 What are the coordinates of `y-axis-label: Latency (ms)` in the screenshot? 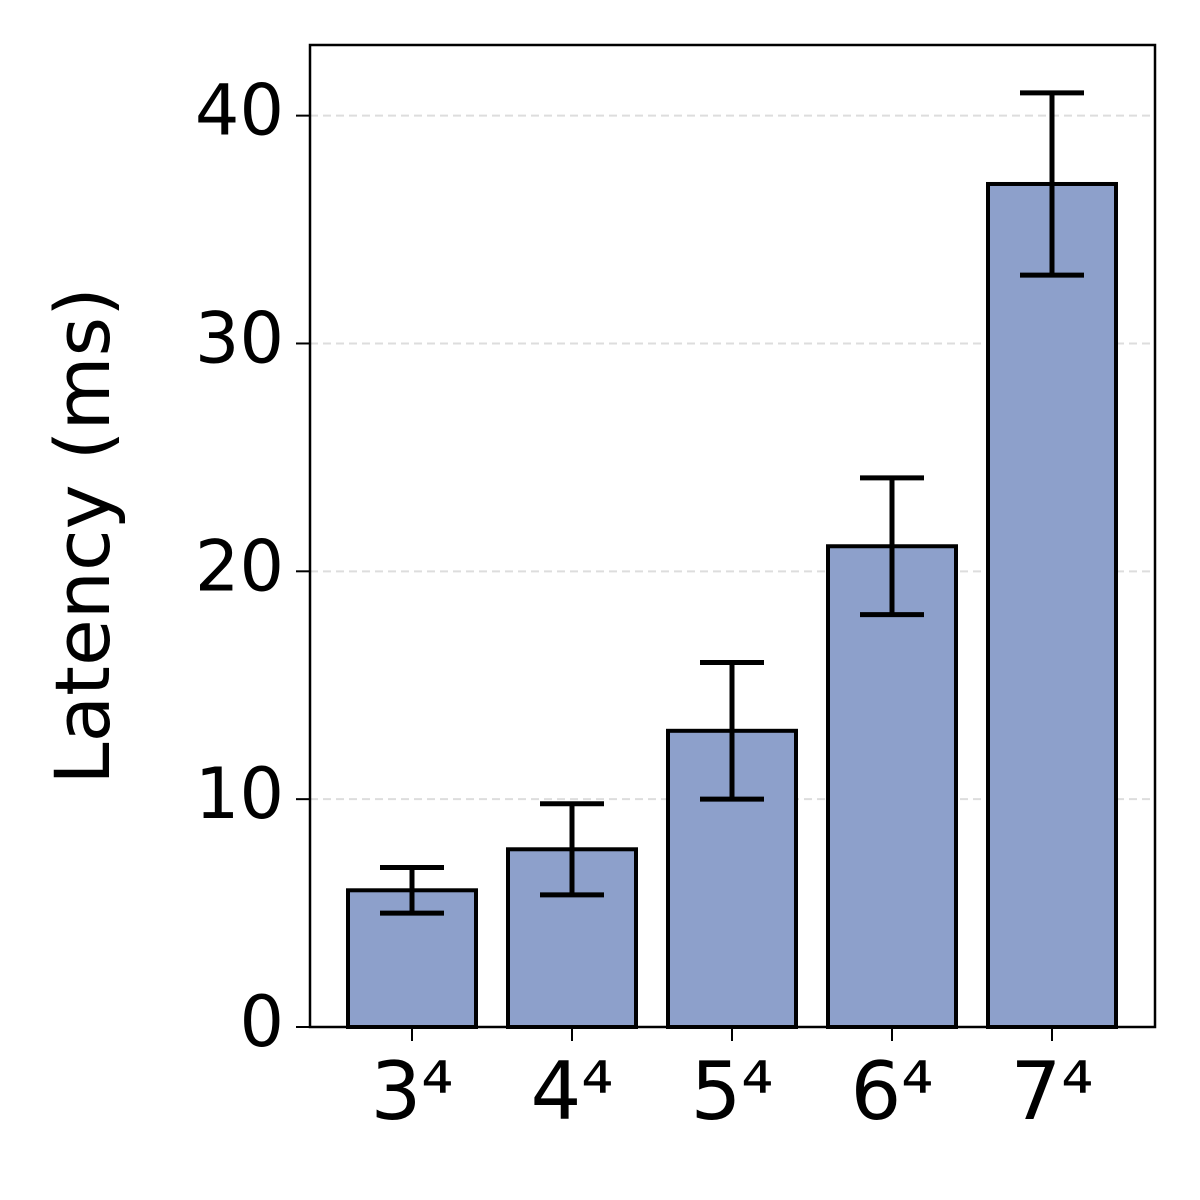 It's located at (82, 536).